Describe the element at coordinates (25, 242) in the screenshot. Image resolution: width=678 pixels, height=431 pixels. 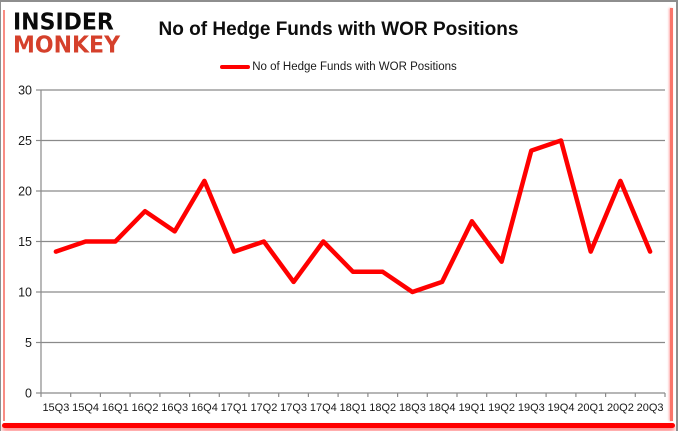
I see `y-tick-label: 15` at that location.